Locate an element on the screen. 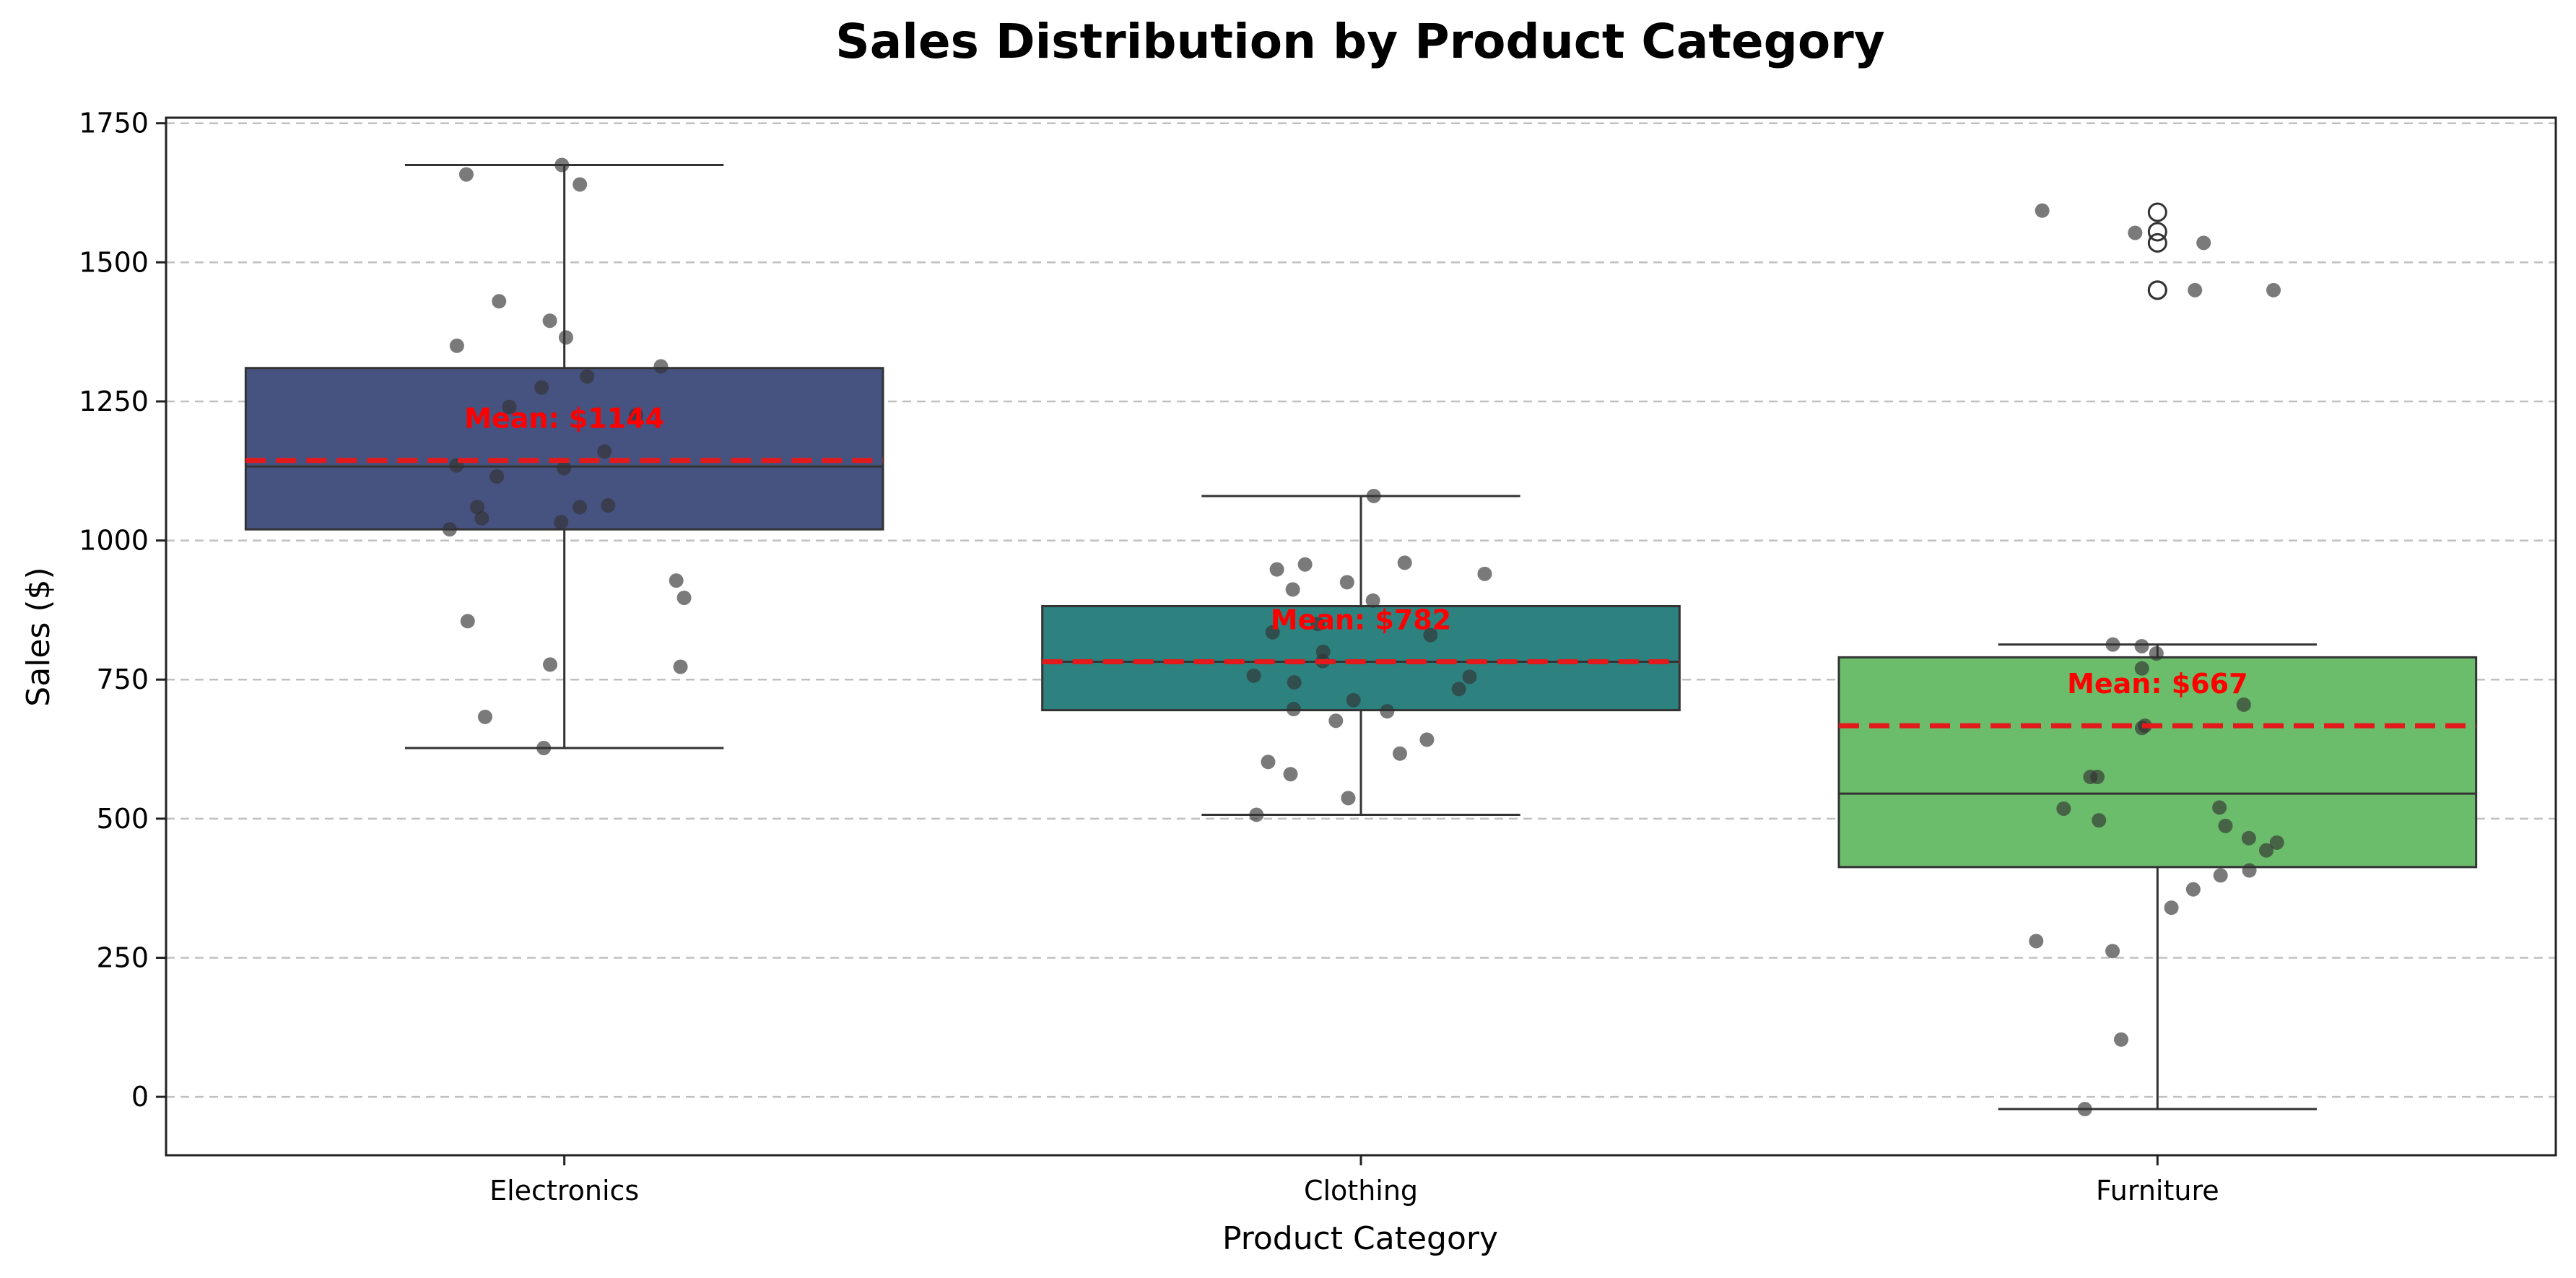 The image size is (2576, 1278). mean-label: Mean: $1144 is located at coordinates (564, 419).